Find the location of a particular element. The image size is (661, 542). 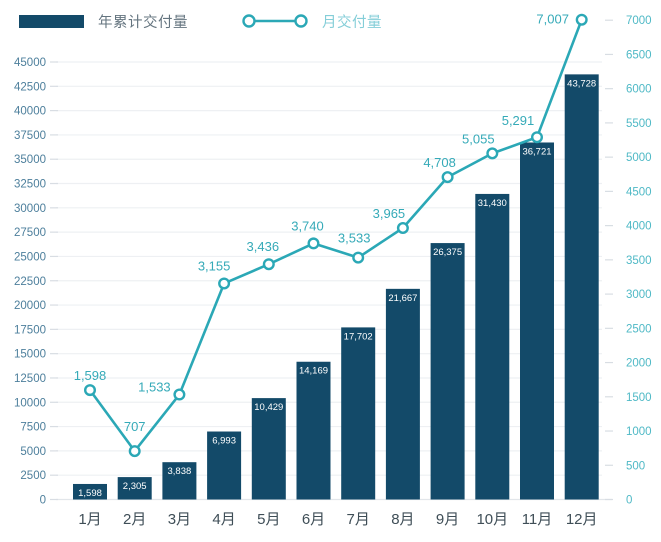

left-axis-tick-label: 32500 is located at coordinates (30, 185).